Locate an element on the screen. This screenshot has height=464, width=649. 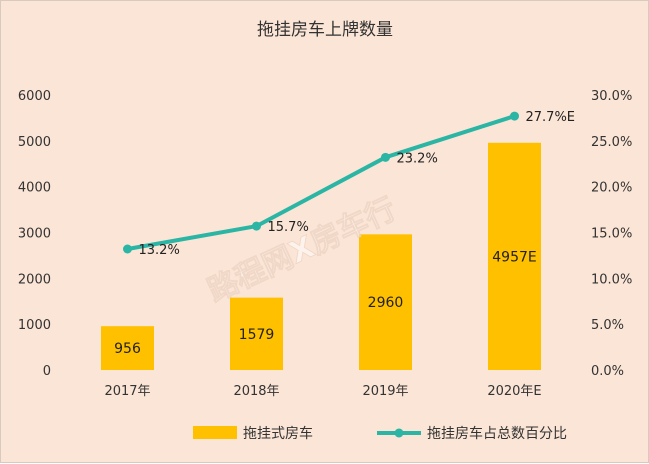
left-tick-label: 0 is located at coordinates (47, 371).